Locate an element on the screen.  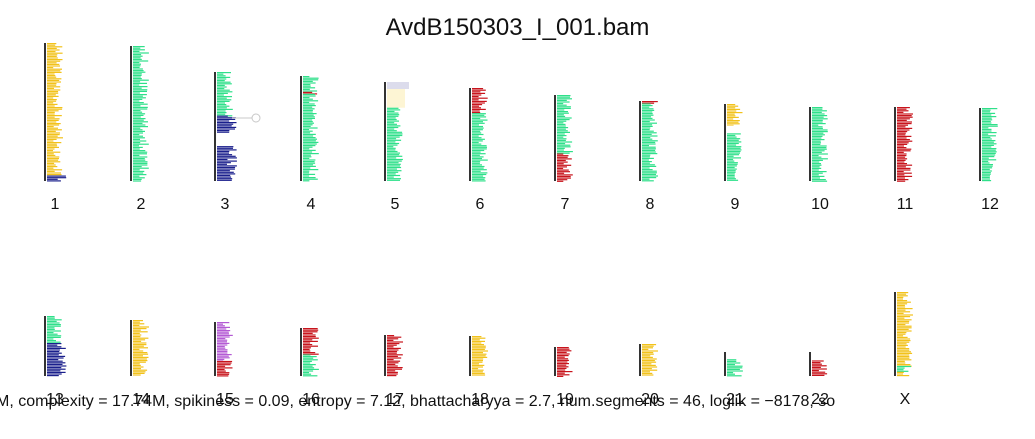
chromosome-label: 15 is located at coordinates (225, 399).